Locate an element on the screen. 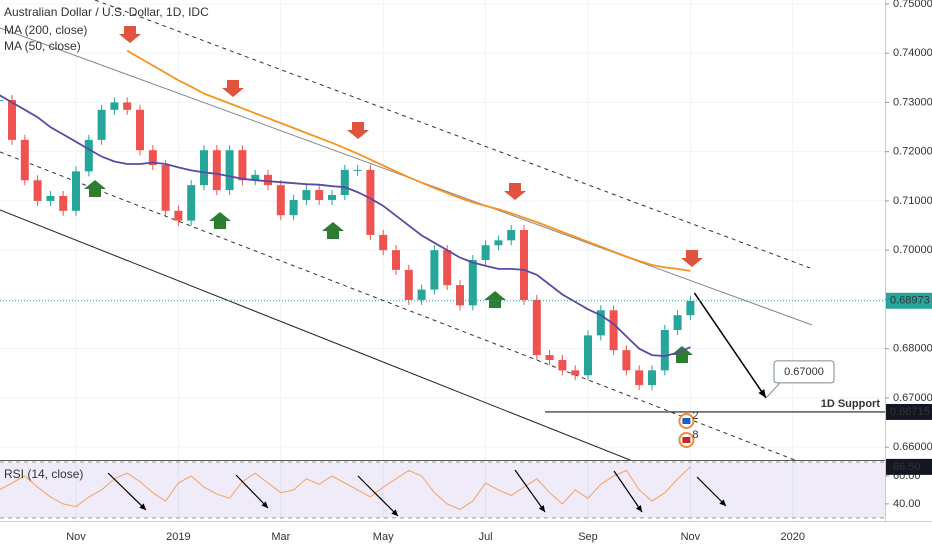 The height and width of the screenshot is (550, 932). event-count: 2 is located at coordinates (695, 416).